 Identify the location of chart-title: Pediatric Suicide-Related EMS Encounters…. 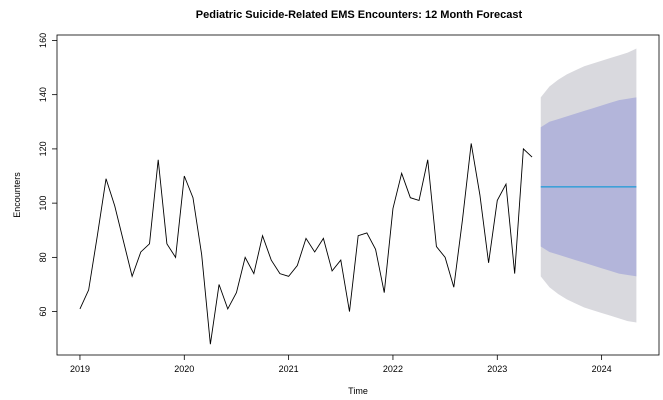
(359, 15).